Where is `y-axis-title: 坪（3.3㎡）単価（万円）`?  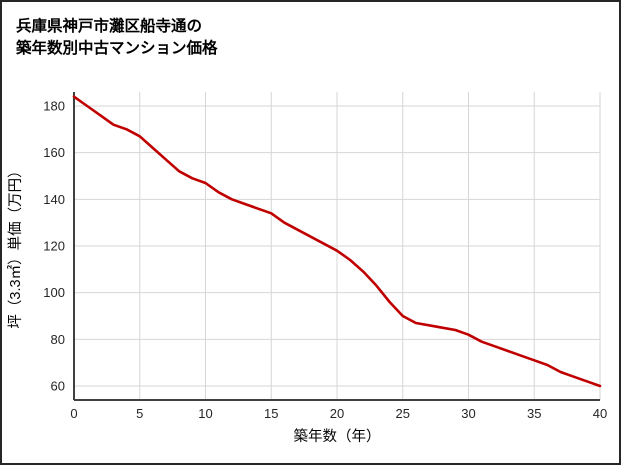 y-axis-title: 坪（3.3㎡）単価（万円） is located at coordinates (15, 245).